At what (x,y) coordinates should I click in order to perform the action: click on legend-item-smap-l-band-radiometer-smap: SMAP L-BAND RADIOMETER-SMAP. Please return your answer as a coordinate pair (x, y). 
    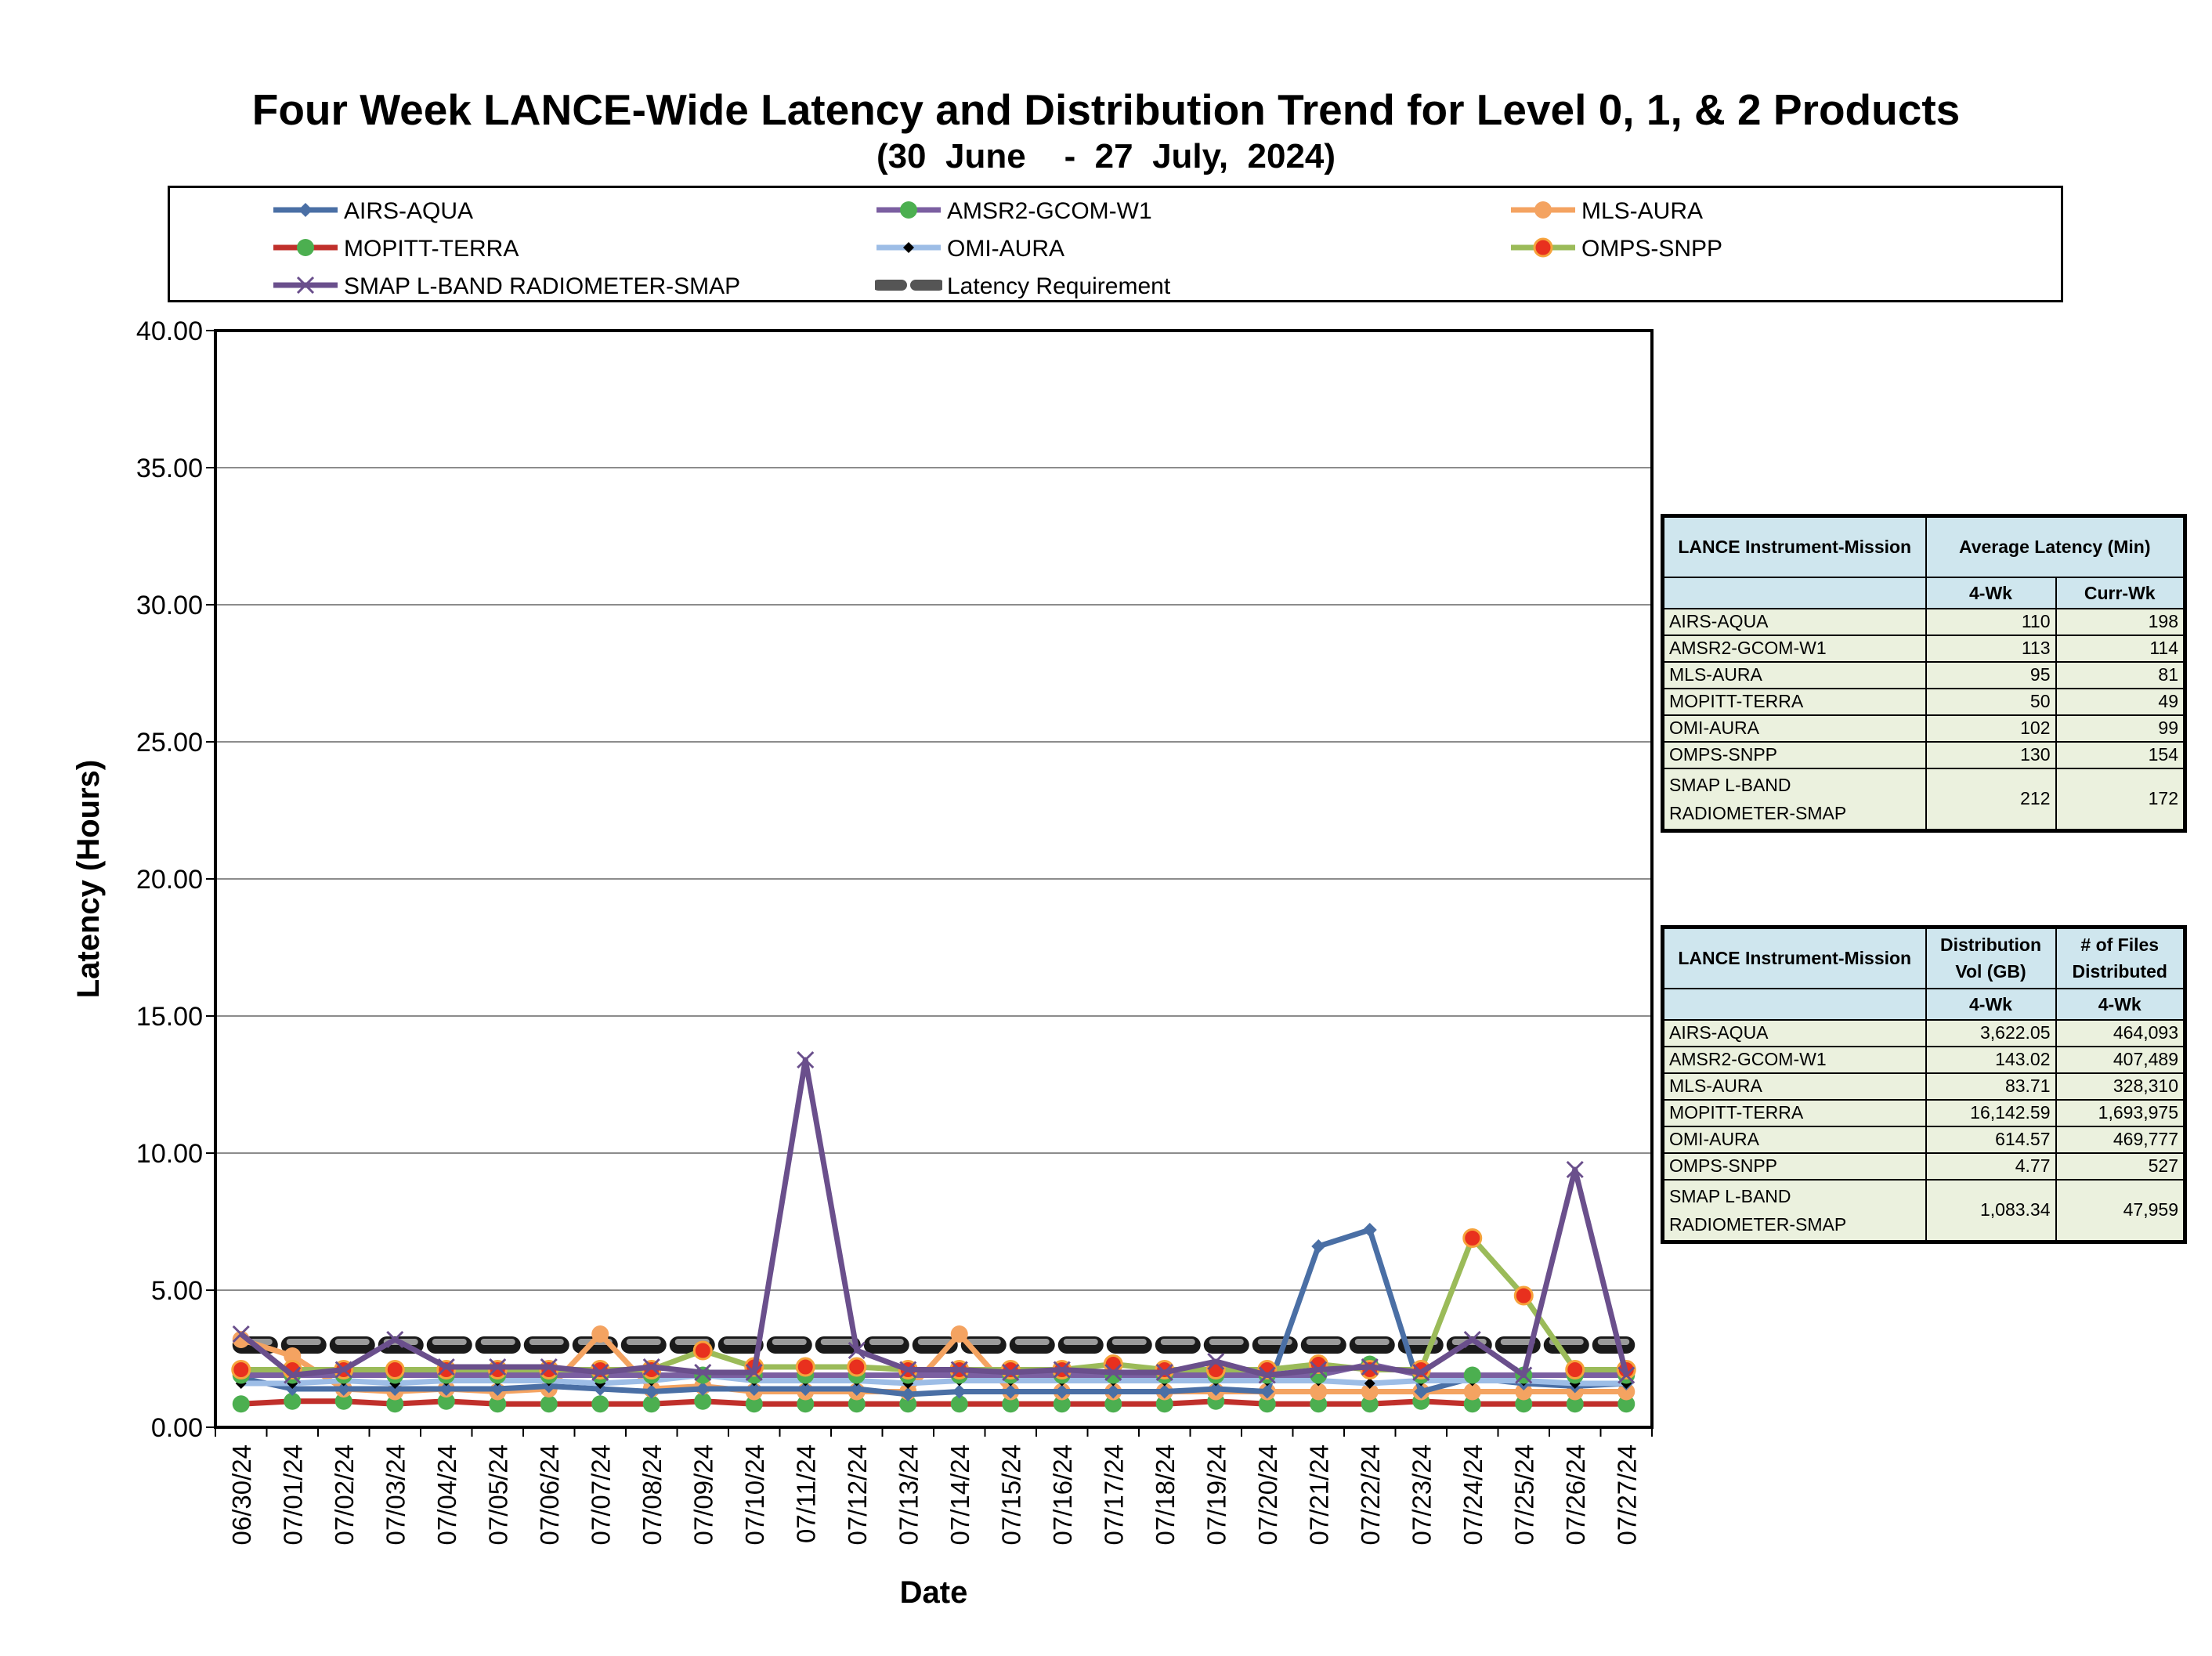
    Looking at the image, I should click on (546, 286).